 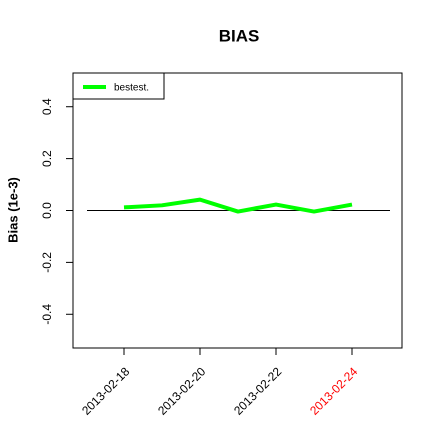 I want to click on y-axis-label: Bias (1e-3), so click(x=12, y=210).